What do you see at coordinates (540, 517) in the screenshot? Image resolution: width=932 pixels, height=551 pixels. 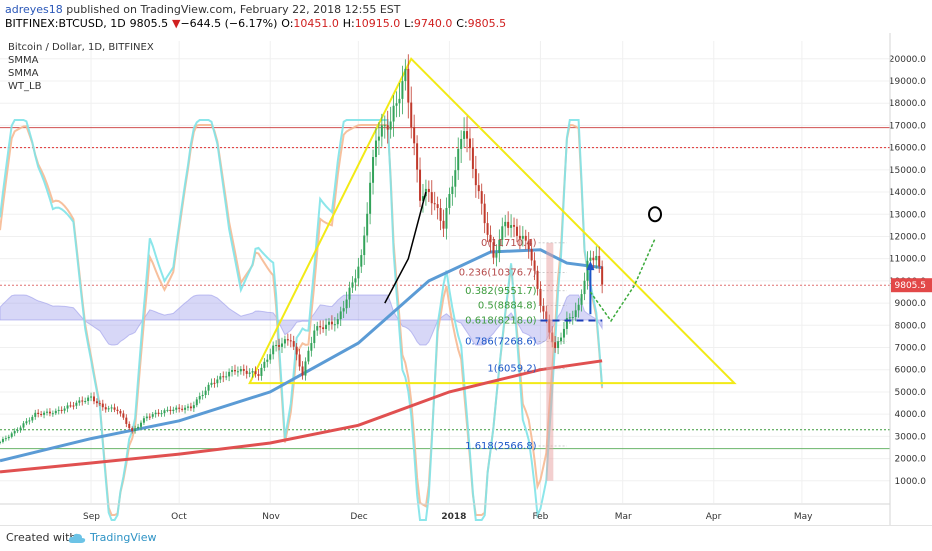 I see `time-tick-label: Feb` at bounding box center [540, 517].